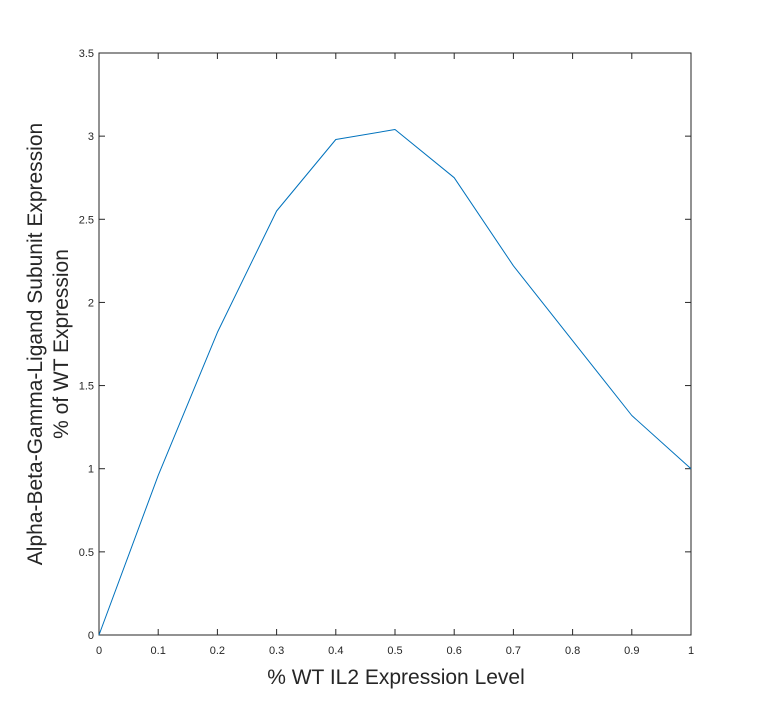  Describe the element at coordinates (61, 344) in the screenshot. I see `y-axis-label-line-2: % of WT Expression` at that location.